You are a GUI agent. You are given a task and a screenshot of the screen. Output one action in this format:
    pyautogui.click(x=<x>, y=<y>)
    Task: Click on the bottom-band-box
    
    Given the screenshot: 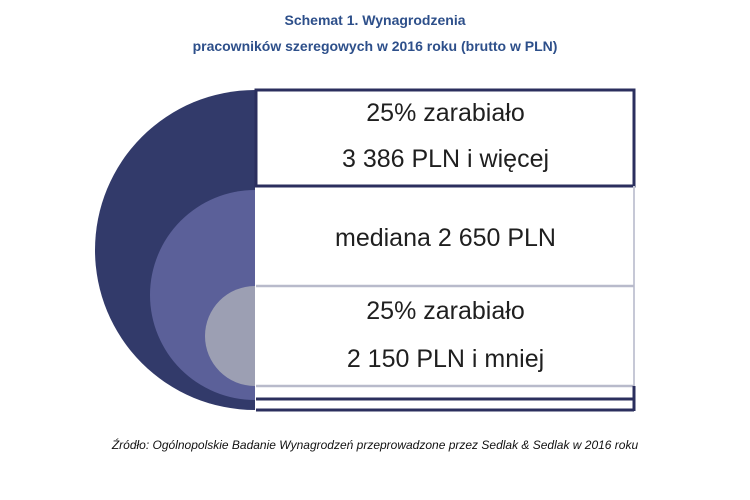 What is the action you would take?
    pyautogui.click(x=445, y=336)
    